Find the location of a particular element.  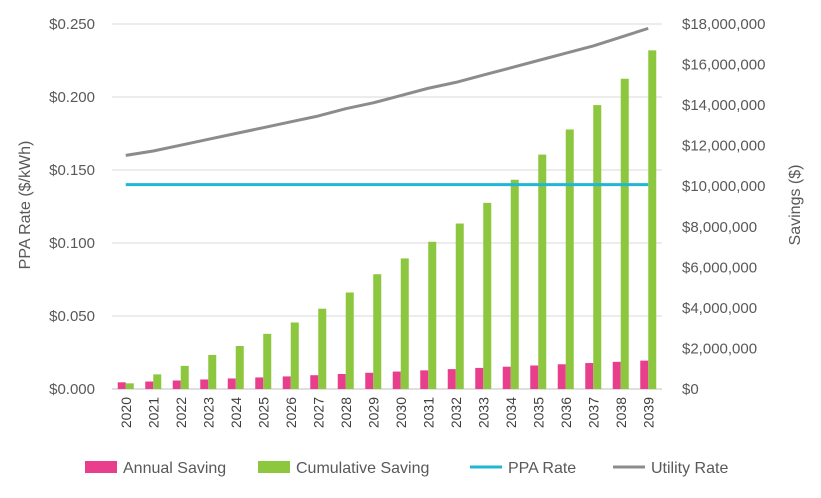

right-tick-label: $4,000,000 is located at coordinates (719, 308).